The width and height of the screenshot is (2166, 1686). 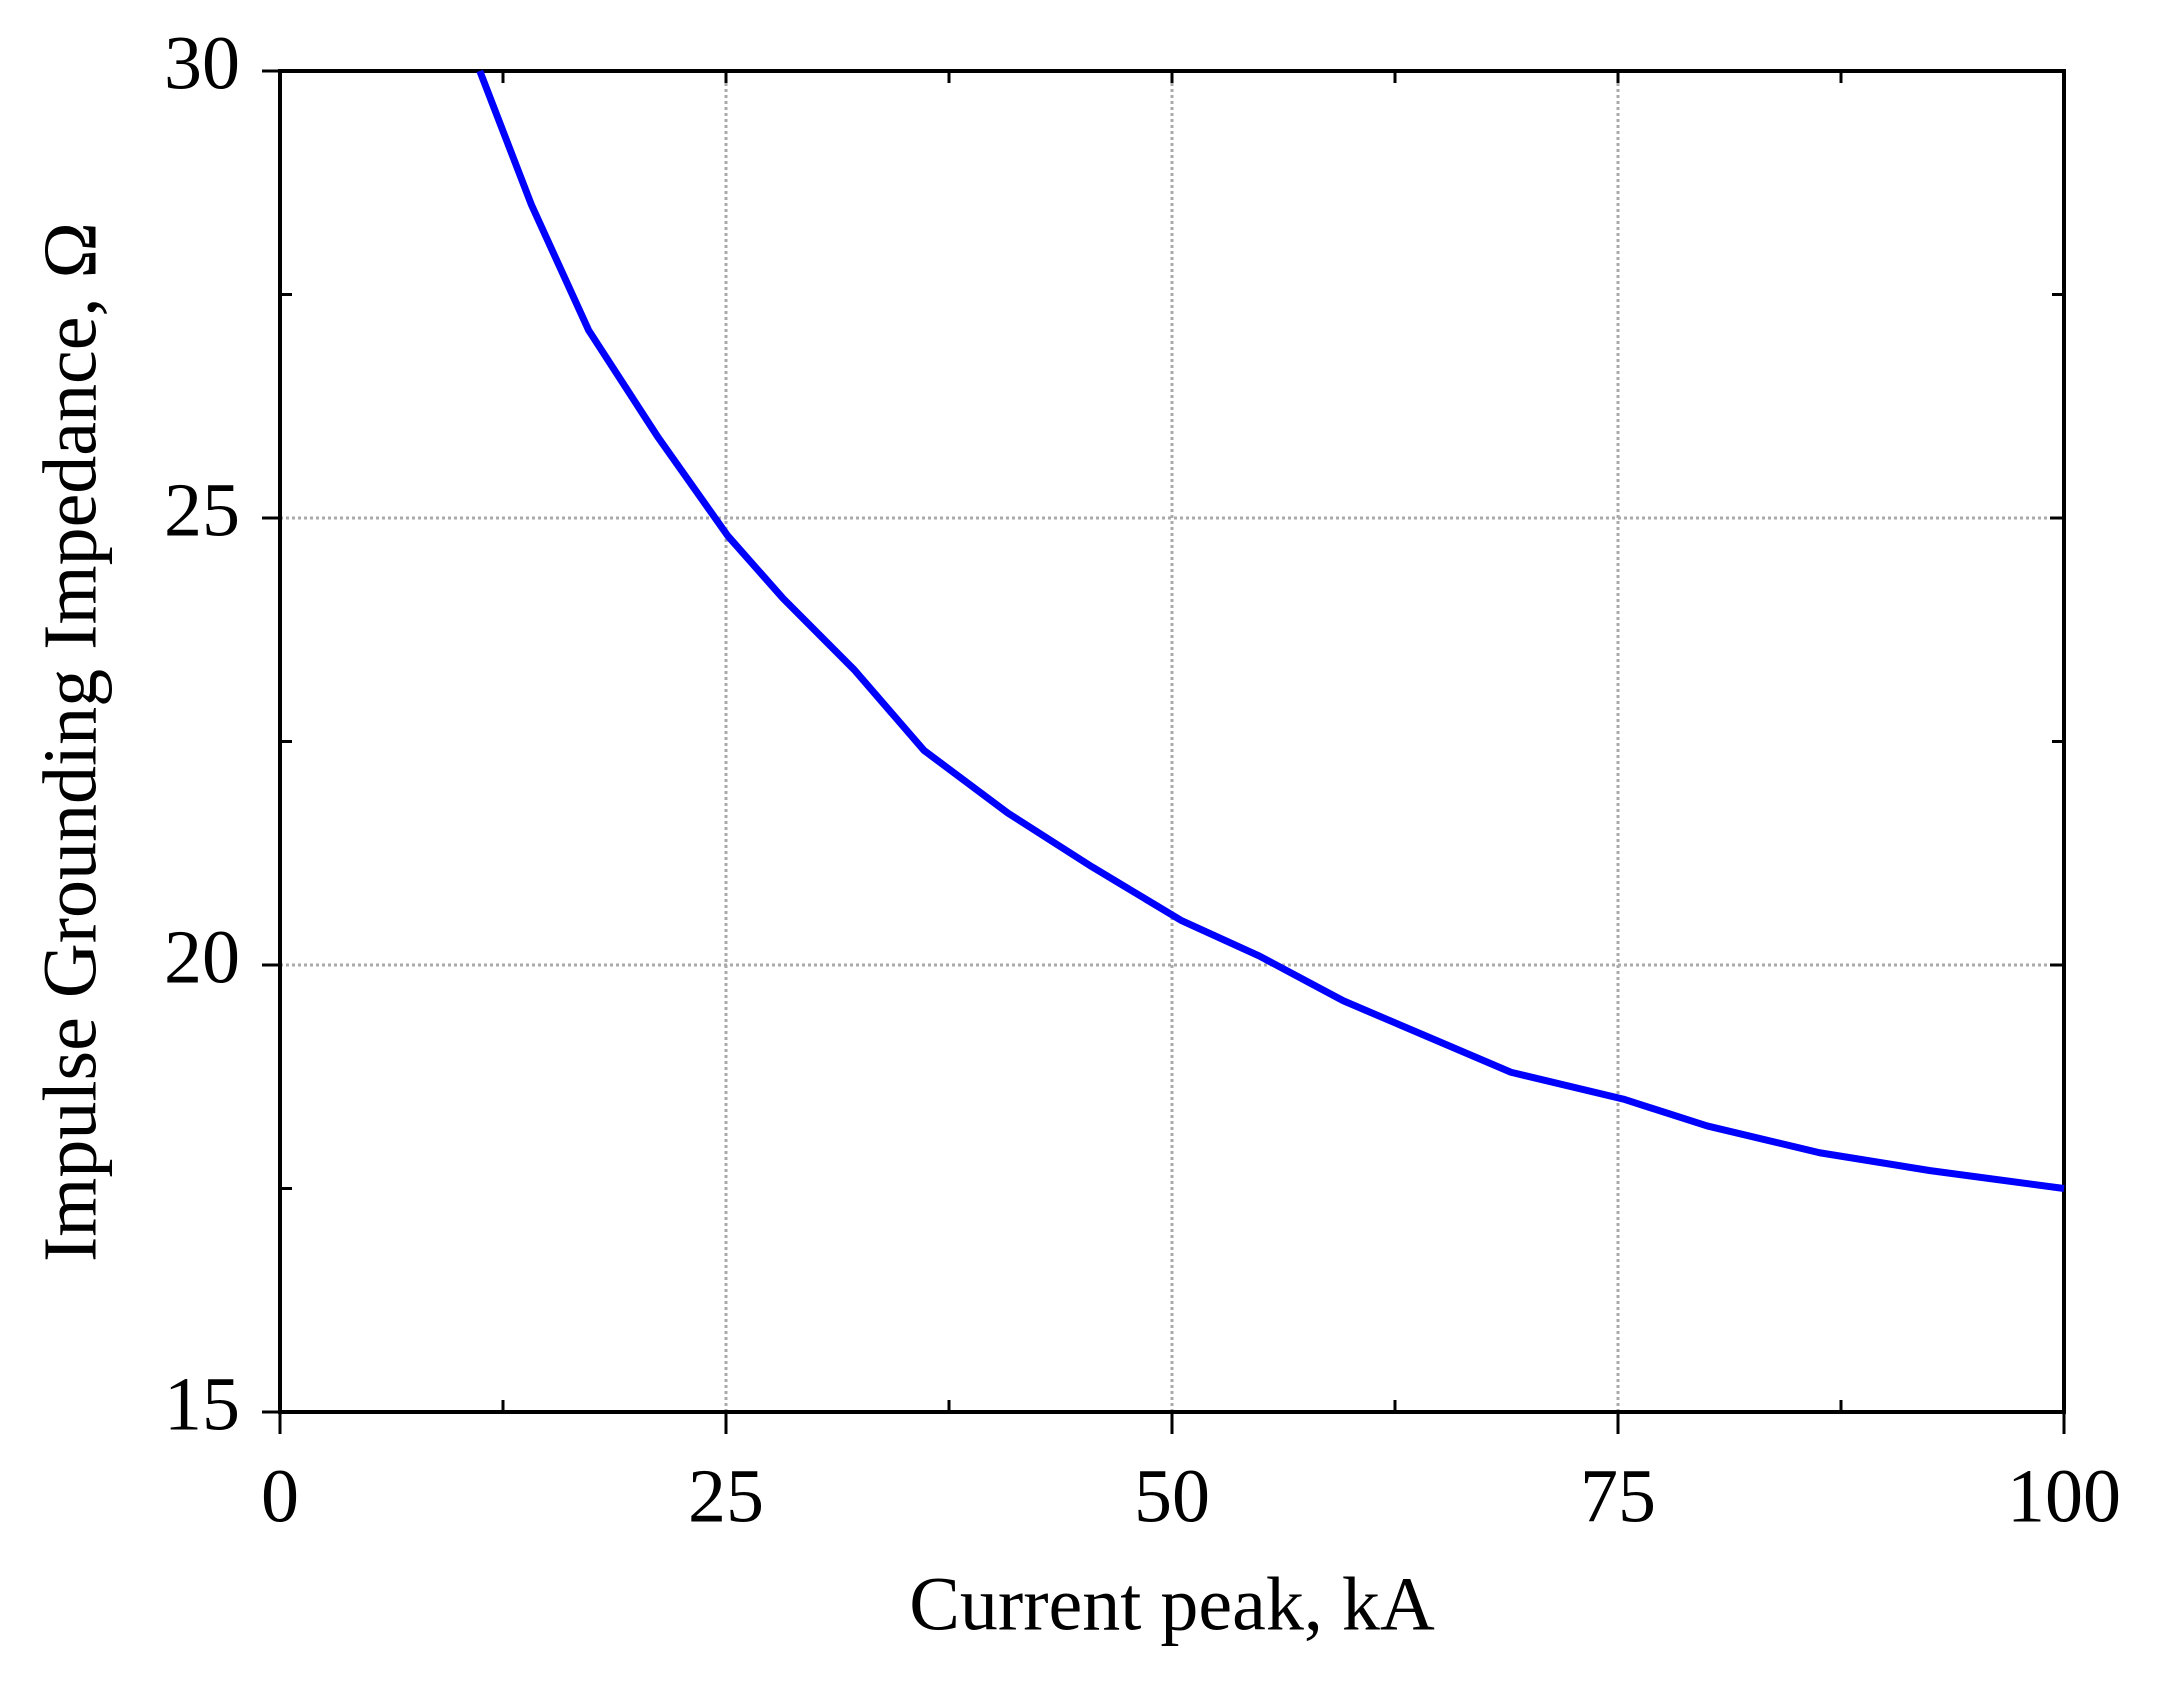 I want to click on x-tick-label: 0, so click(x=280, y=1496).